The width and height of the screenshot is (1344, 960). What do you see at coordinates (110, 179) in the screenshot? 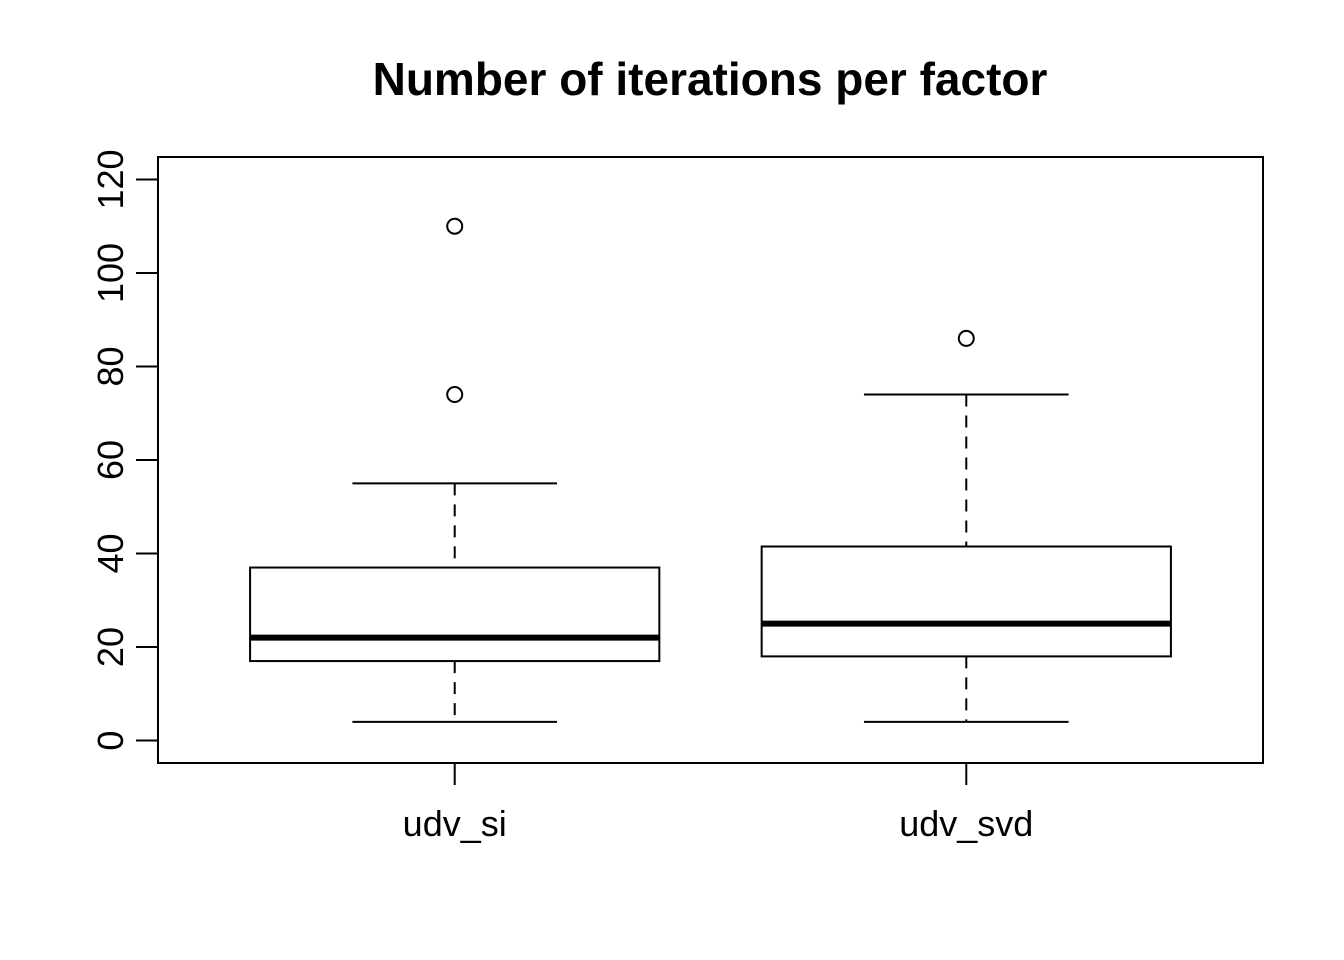
I see `y-tick-label: 120` at bounding box center [110, 179].